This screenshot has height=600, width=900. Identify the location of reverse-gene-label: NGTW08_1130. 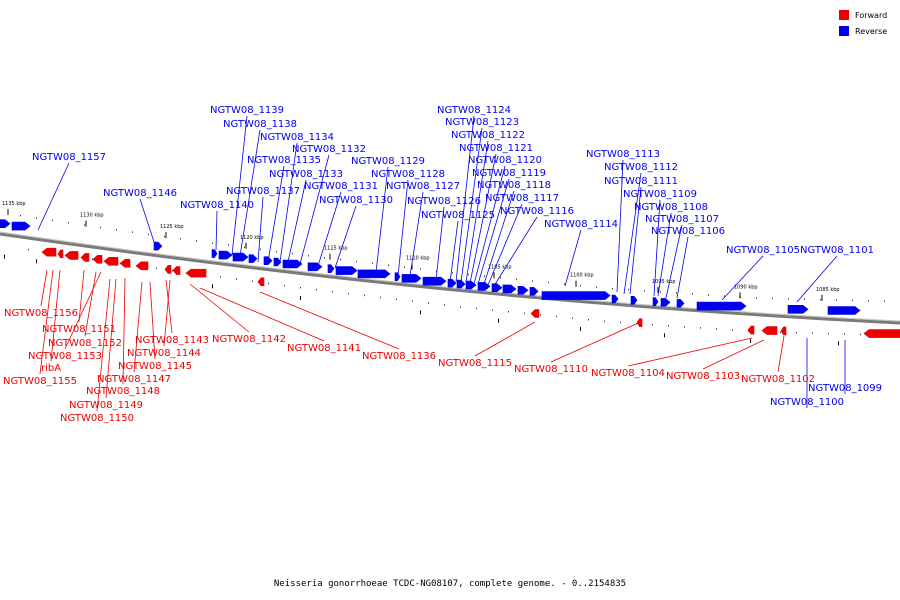
(356, 200).